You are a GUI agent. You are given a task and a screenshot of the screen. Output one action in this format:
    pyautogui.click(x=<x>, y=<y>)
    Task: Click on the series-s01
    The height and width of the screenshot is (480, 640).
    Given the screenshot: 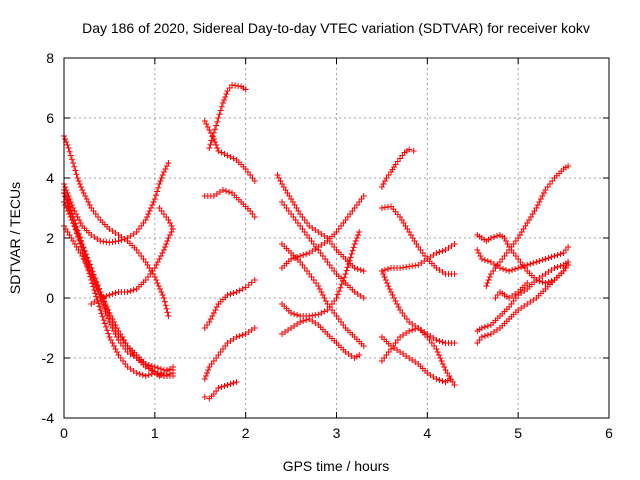 What is the action you would take?
    pyautogui.click(x=116, y=226)
    